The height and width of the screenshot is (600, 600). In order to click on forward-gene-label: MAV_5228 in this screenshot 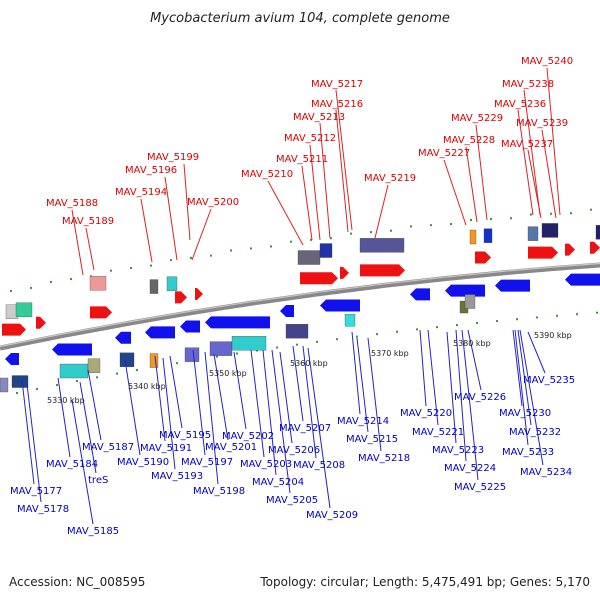, I will do `click(469, 140)`.